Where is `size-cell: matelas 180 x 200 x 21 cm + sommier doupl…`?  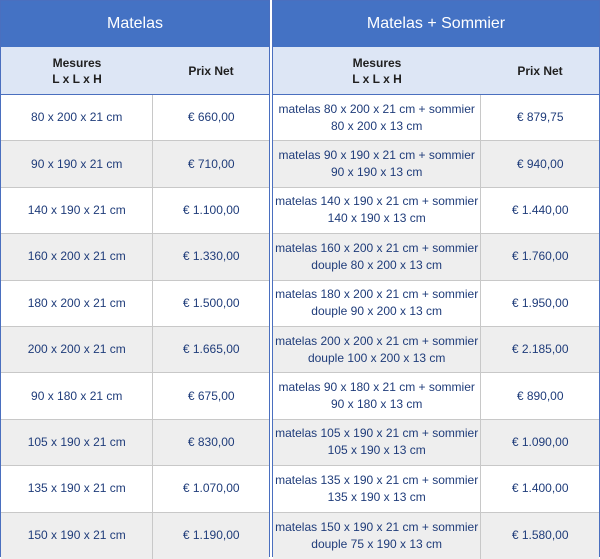
size-cell: matelas 180 x 200 x 21 cm + sommier doupl… is located at coordinates (377, 303).